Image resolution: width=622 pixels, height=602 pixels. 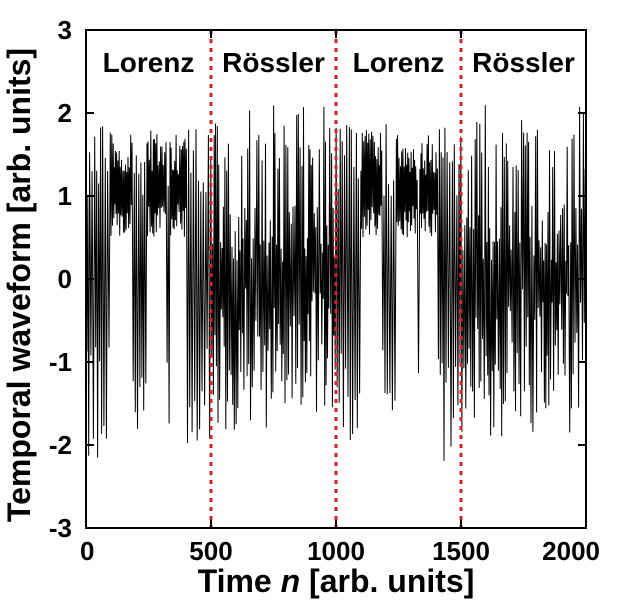 I want to click on x-tick-label: 2000, so click(x=571, y=551).